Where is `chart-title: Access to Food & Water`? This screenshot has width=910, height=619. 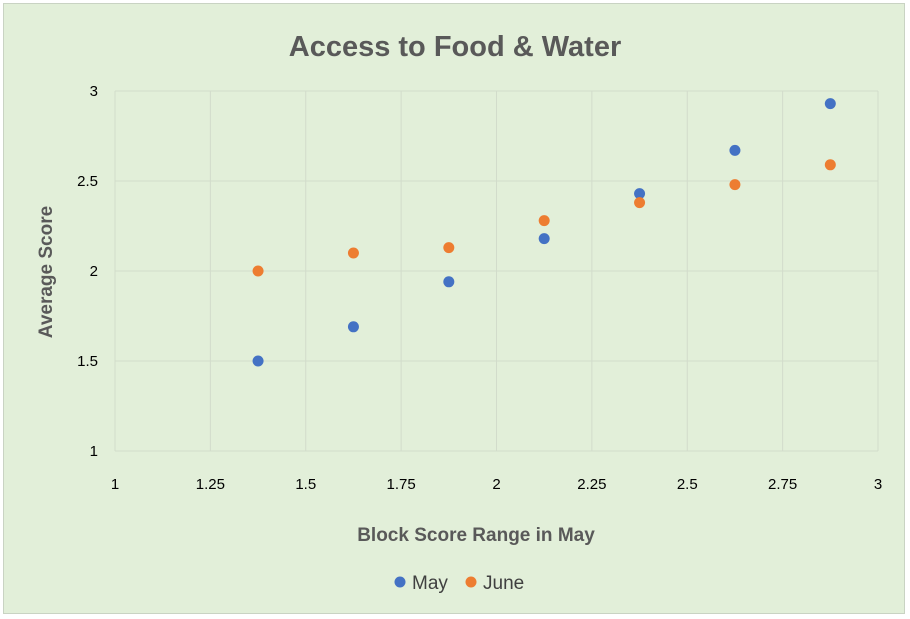 chart-title: Access to Food & Water is located at coordinates (455, 47).